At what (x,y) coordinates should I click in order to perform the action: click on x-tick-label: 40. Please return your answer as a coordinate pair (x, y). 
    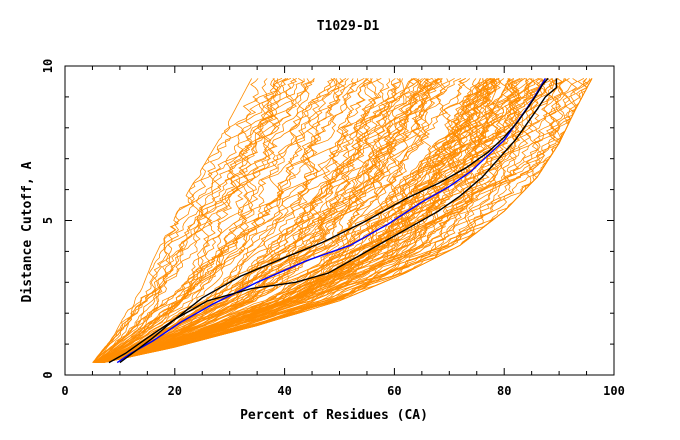
    Looking at the image, I should click on (284, 391).